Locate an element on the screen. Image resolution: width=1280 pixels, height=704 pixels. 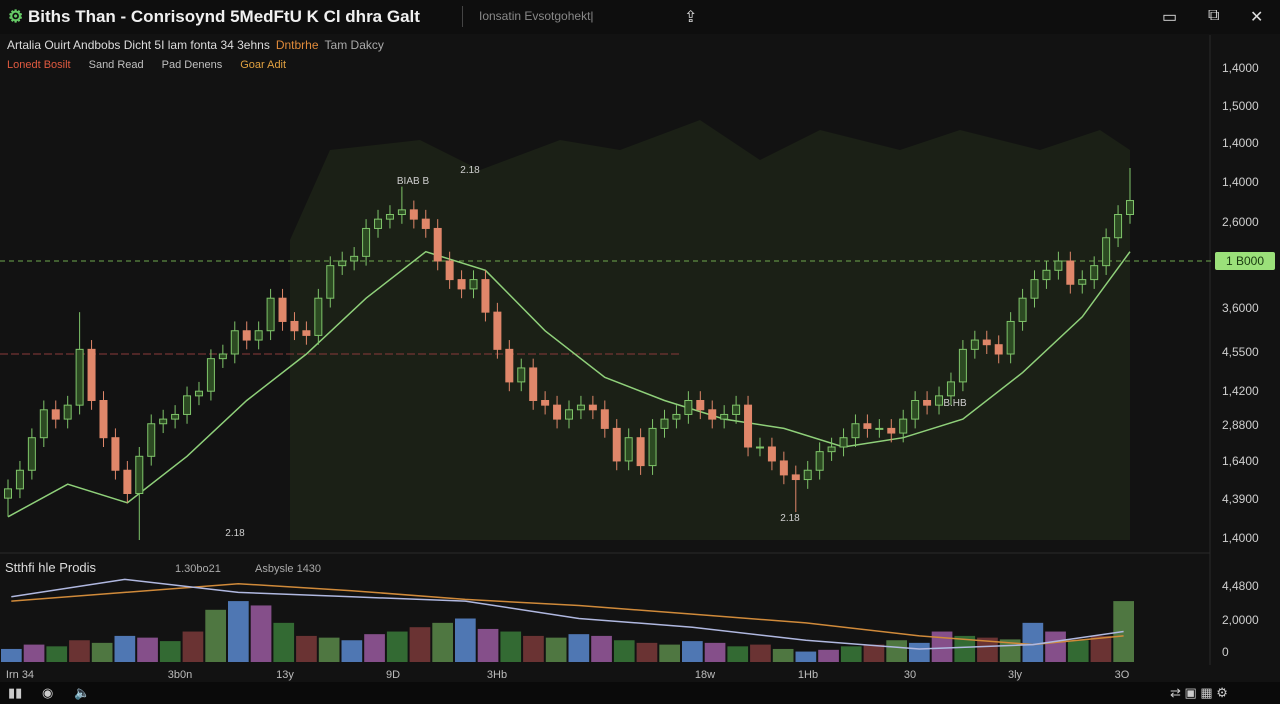
annotation: B.HB is located at coordinates (955, 403).